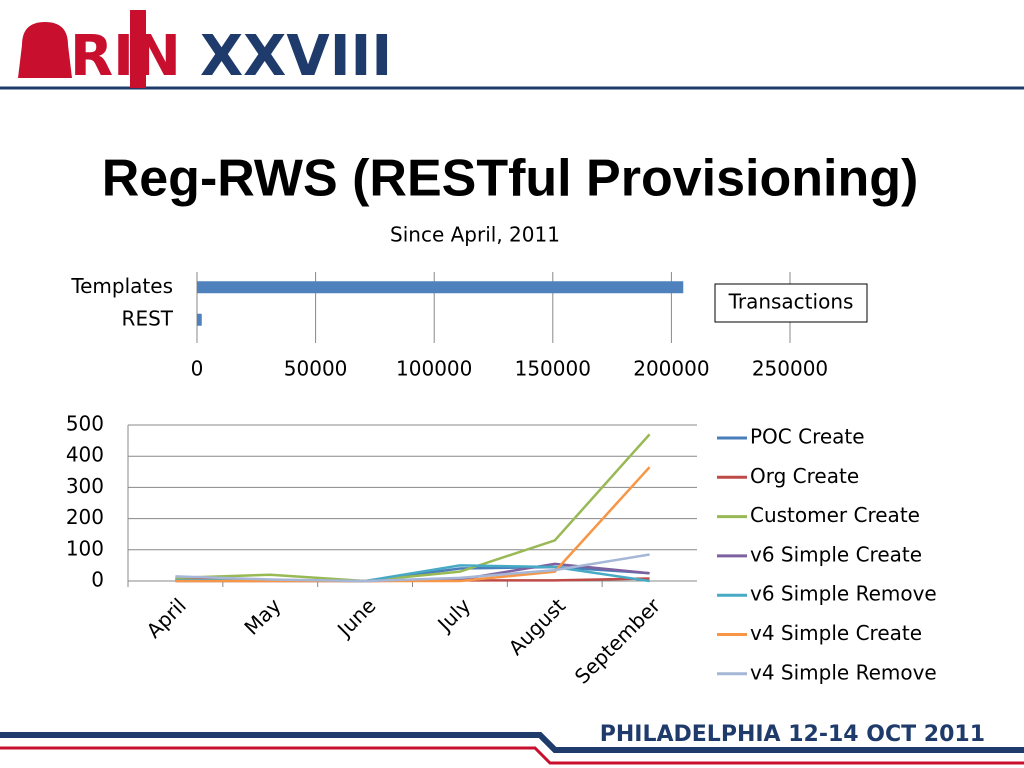  I want to click on legend-label: POC Create, so click(807, 437).